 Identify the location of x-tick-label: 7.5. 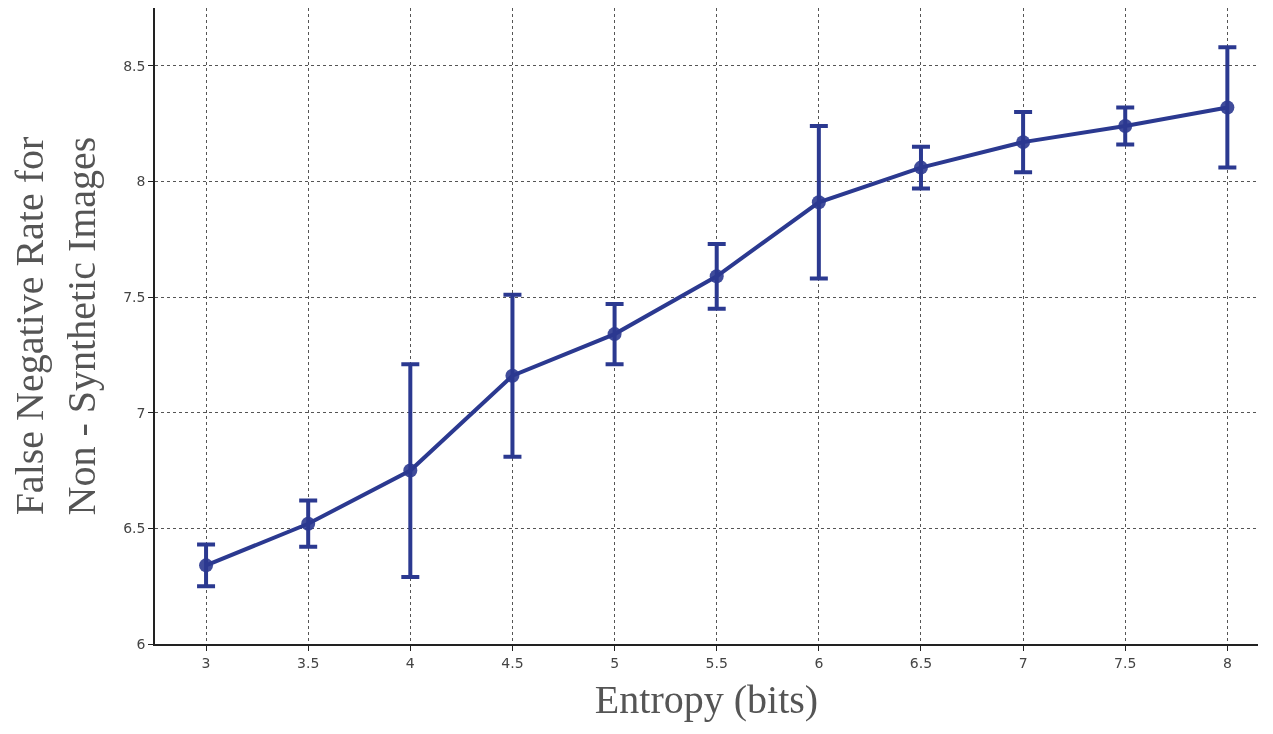
(1125, 662).